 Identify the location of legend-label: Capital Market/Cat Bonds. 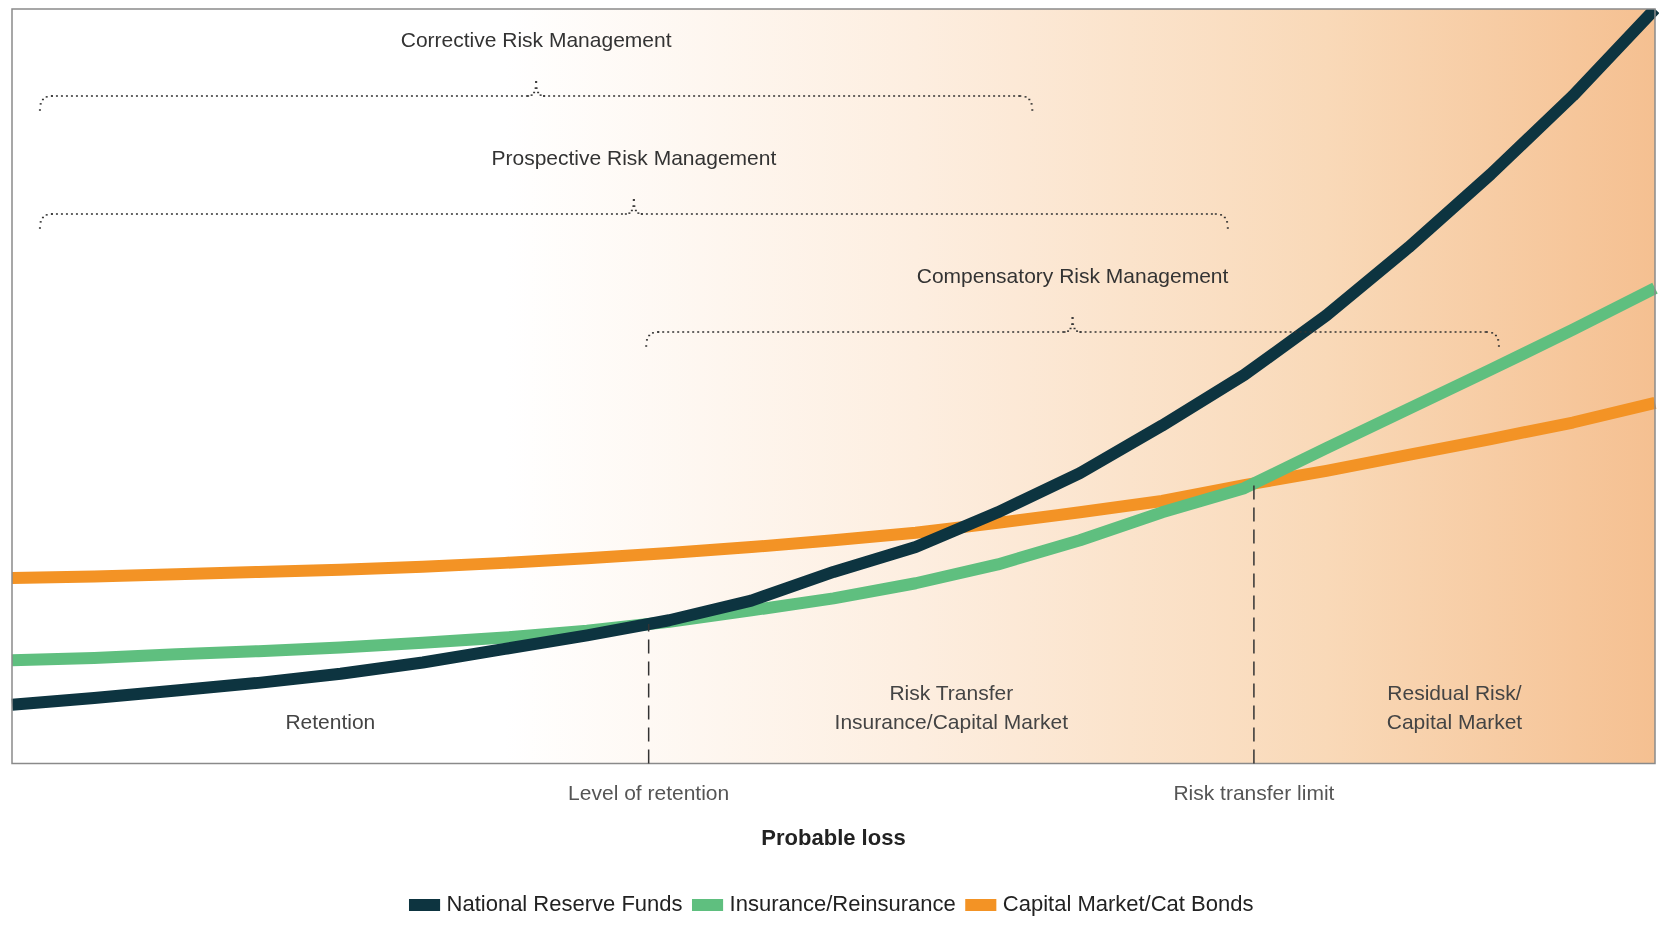
(1128, 904).